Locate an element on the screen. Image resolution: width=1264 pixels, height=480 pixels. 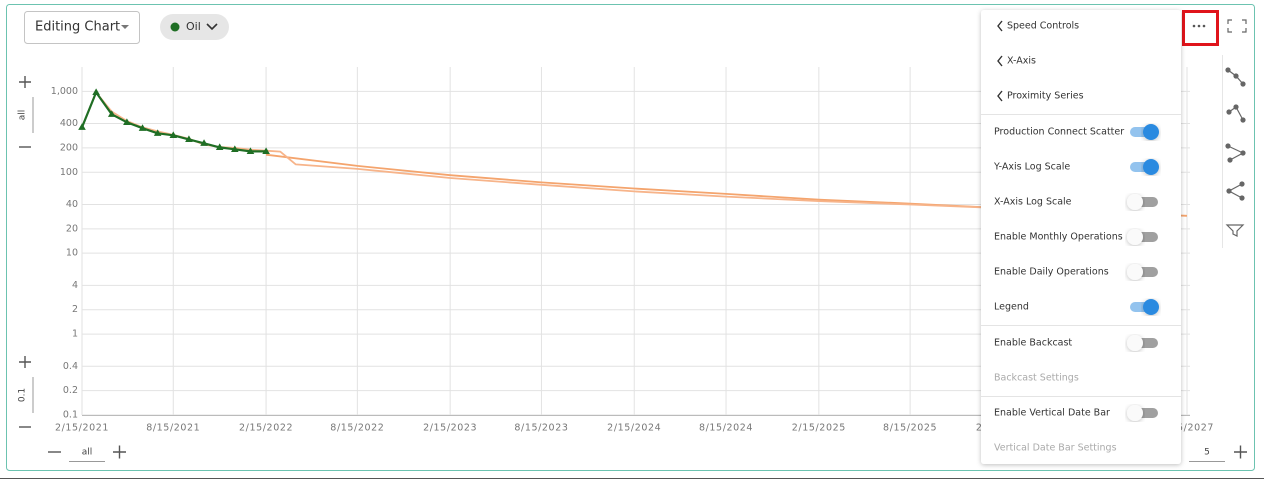
menu-link: Proximity Series is located at coordinates (1040, 96).